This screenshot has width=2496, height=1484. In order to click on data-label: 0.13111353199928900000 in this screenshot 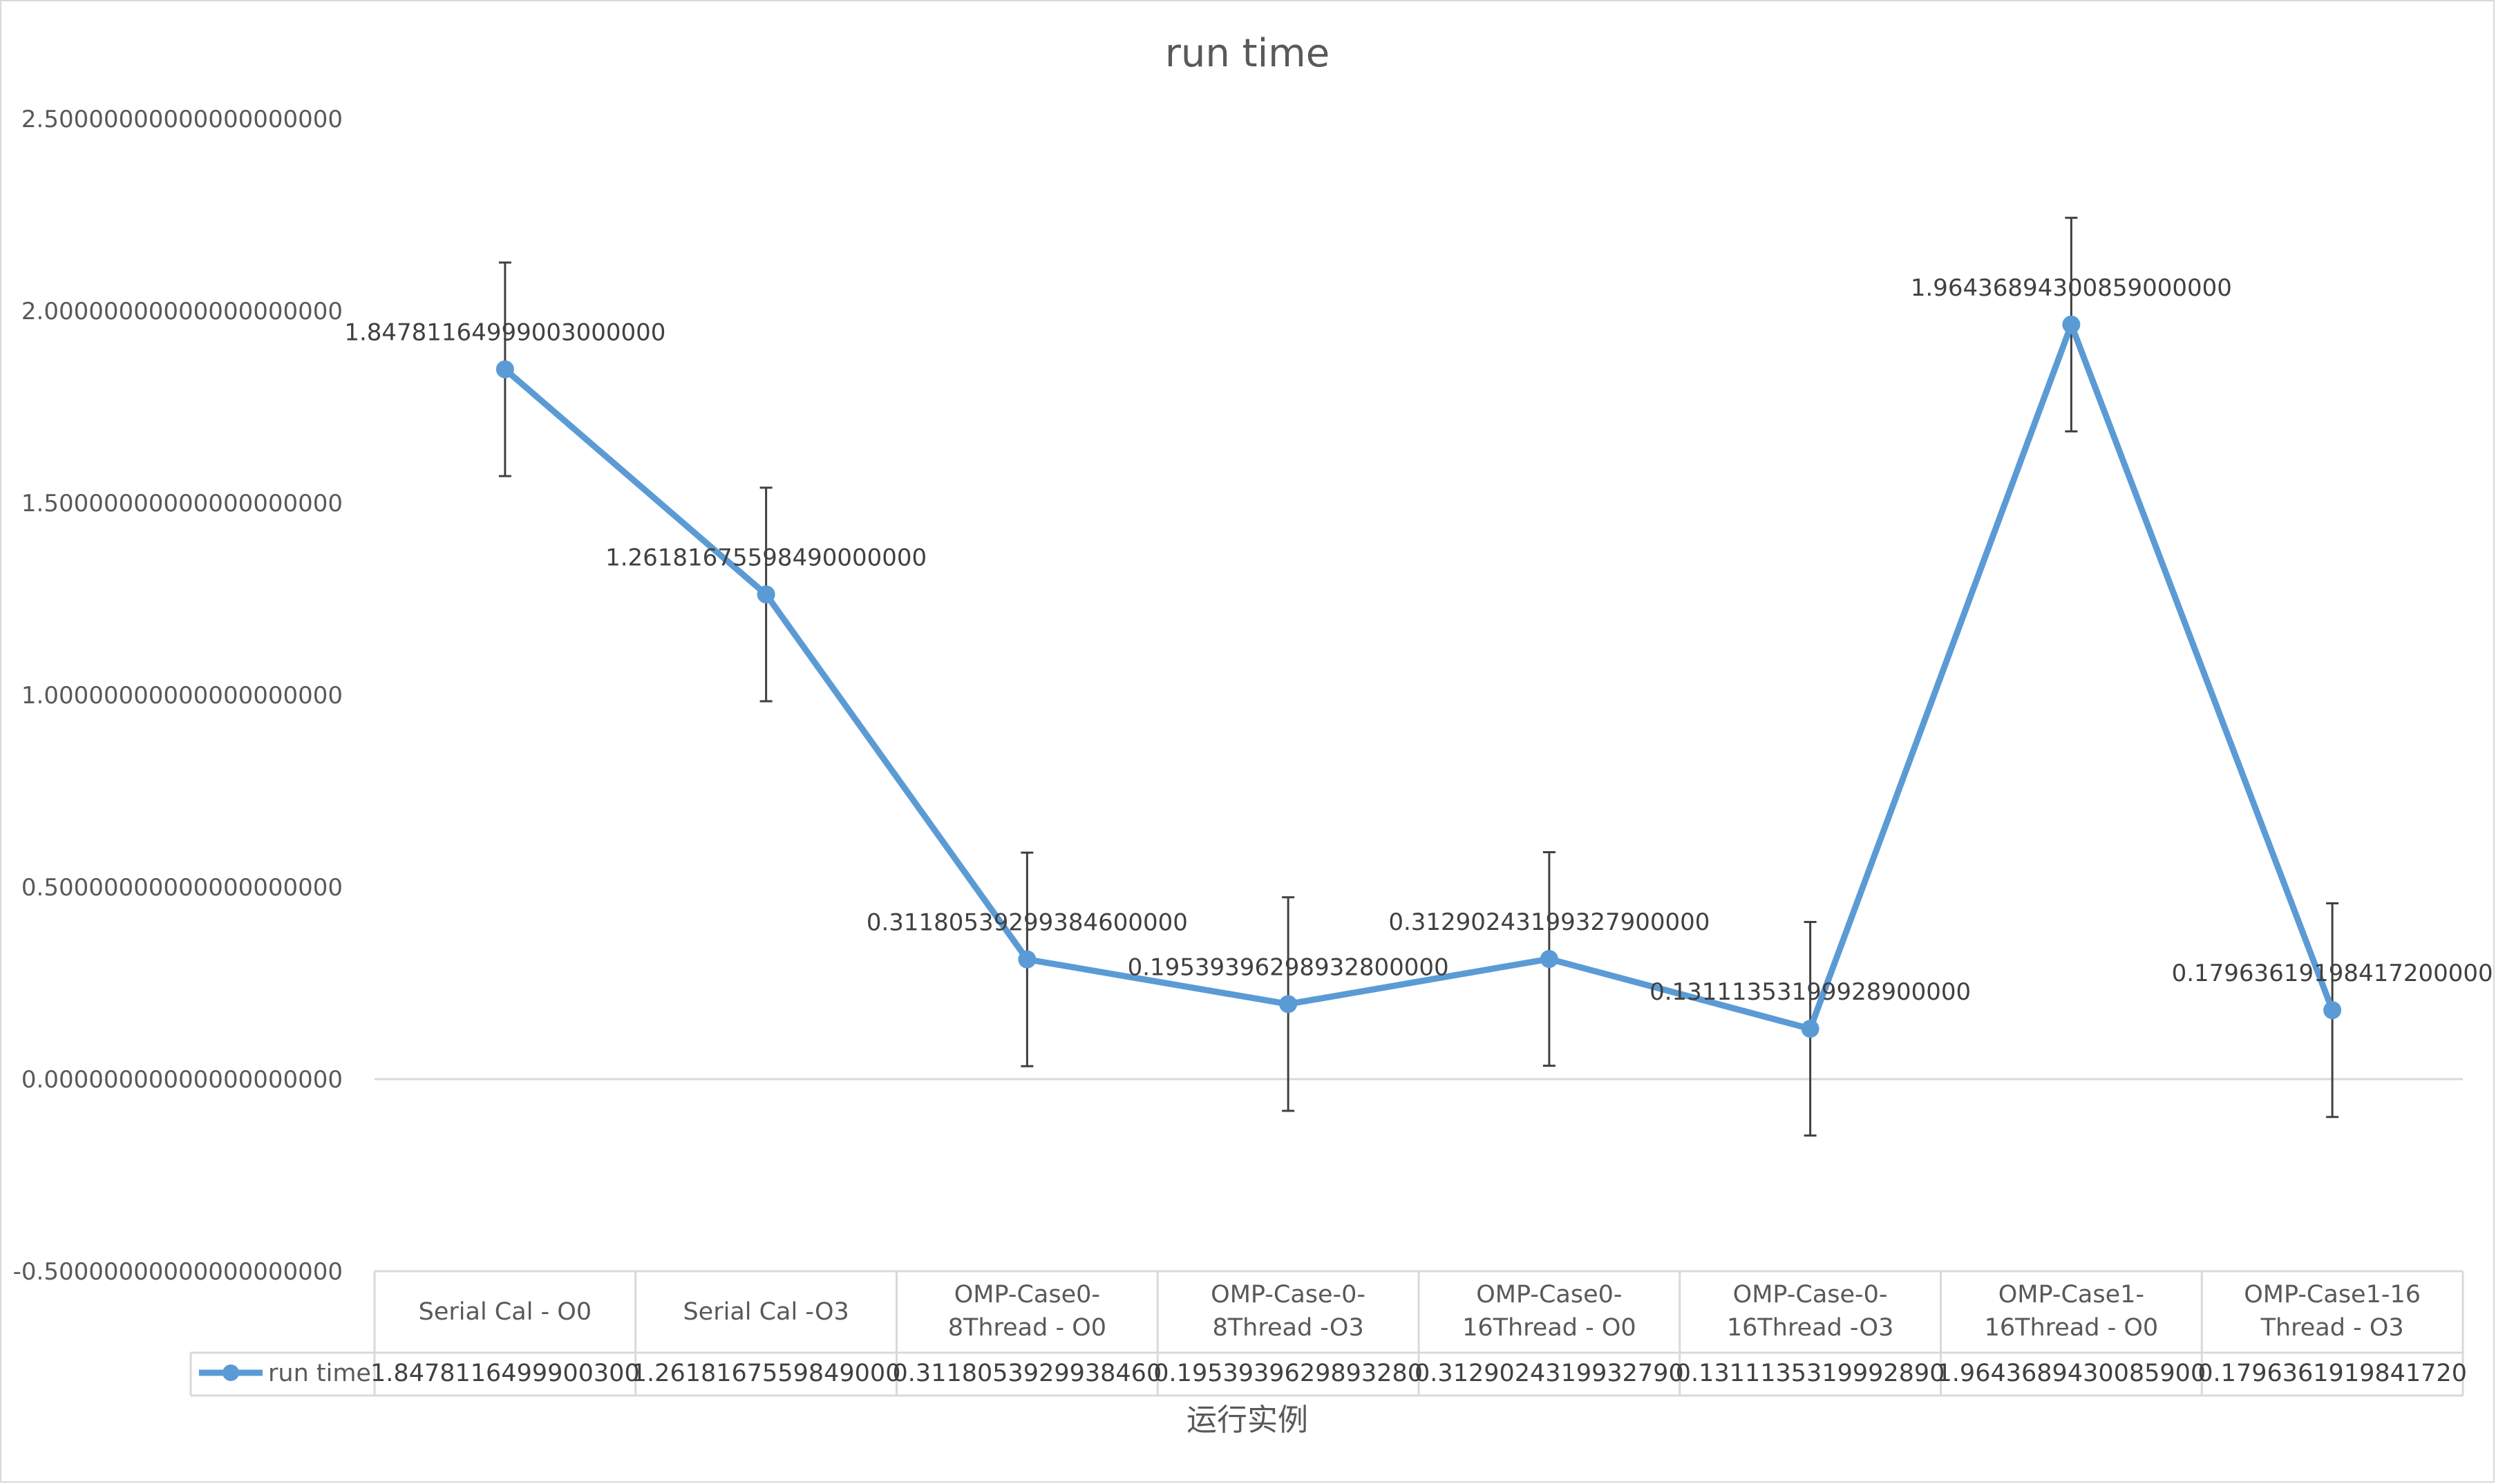, I will do `click(1810, 992)`.